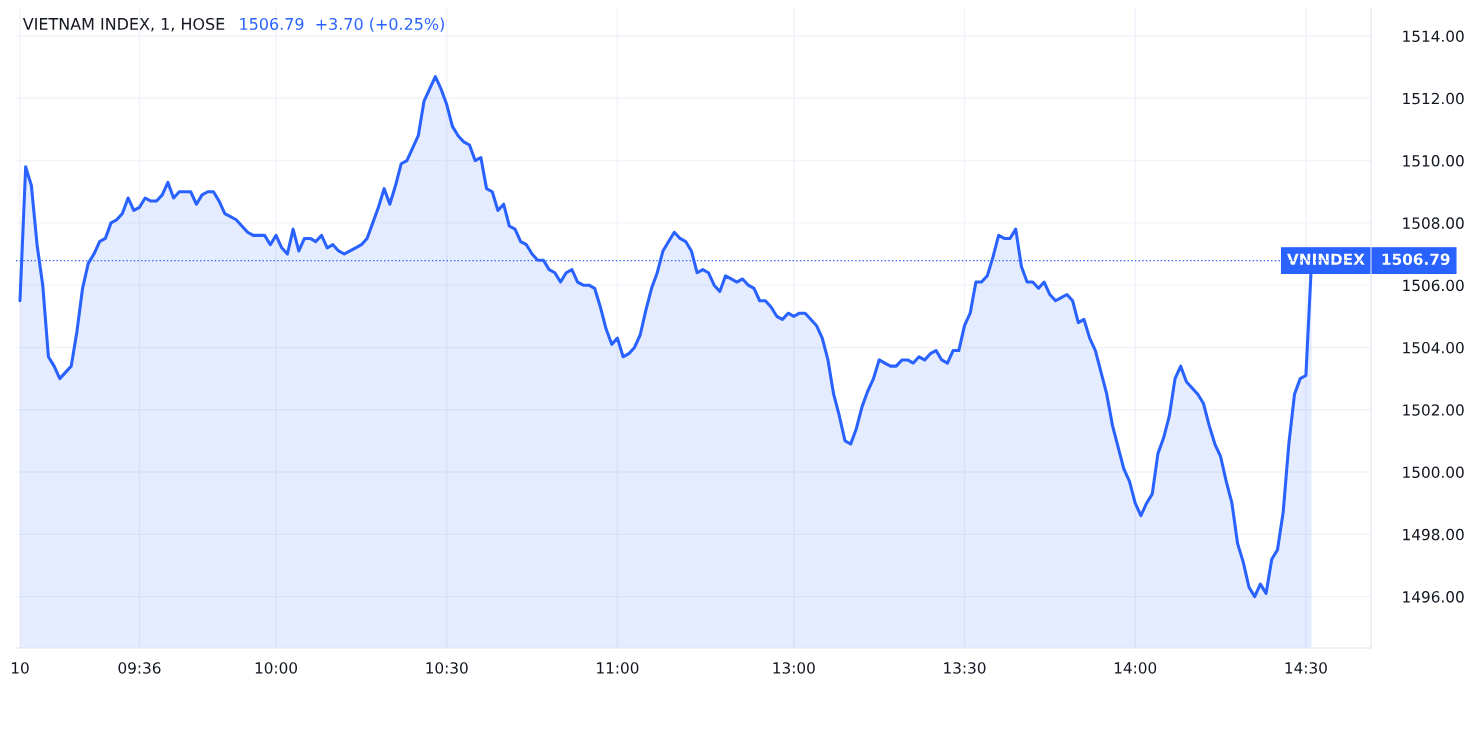  I want to click on x-tick-label: 14:00, so click(1135, 668).